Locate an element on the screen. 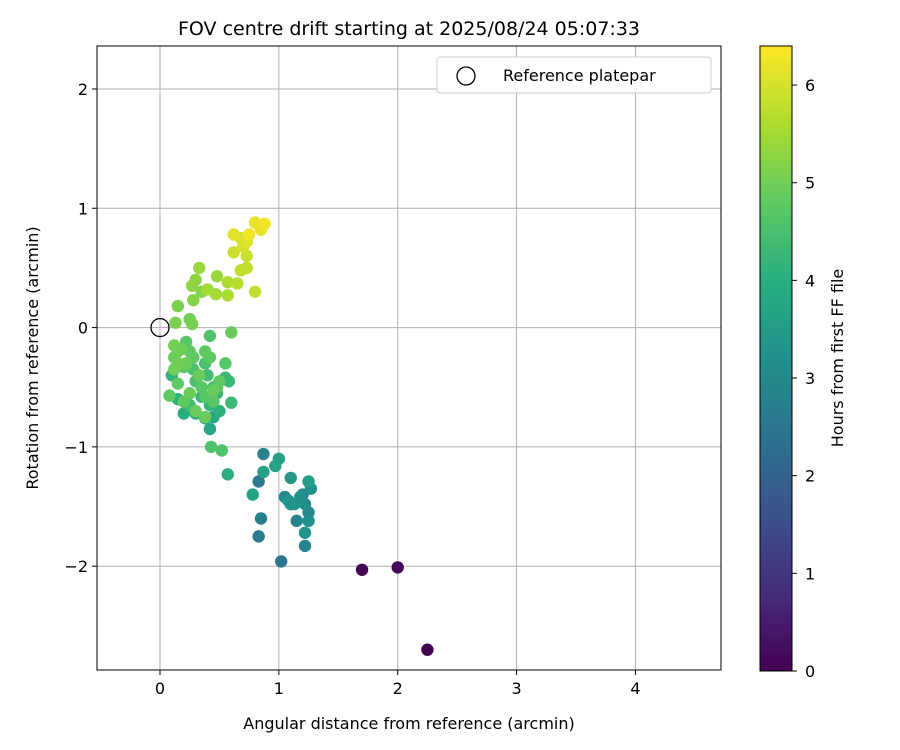 The height and width of the screenshot is (750, 900). x-ticks: 0 1 2 3 4 is located at coordinates (398, 684).